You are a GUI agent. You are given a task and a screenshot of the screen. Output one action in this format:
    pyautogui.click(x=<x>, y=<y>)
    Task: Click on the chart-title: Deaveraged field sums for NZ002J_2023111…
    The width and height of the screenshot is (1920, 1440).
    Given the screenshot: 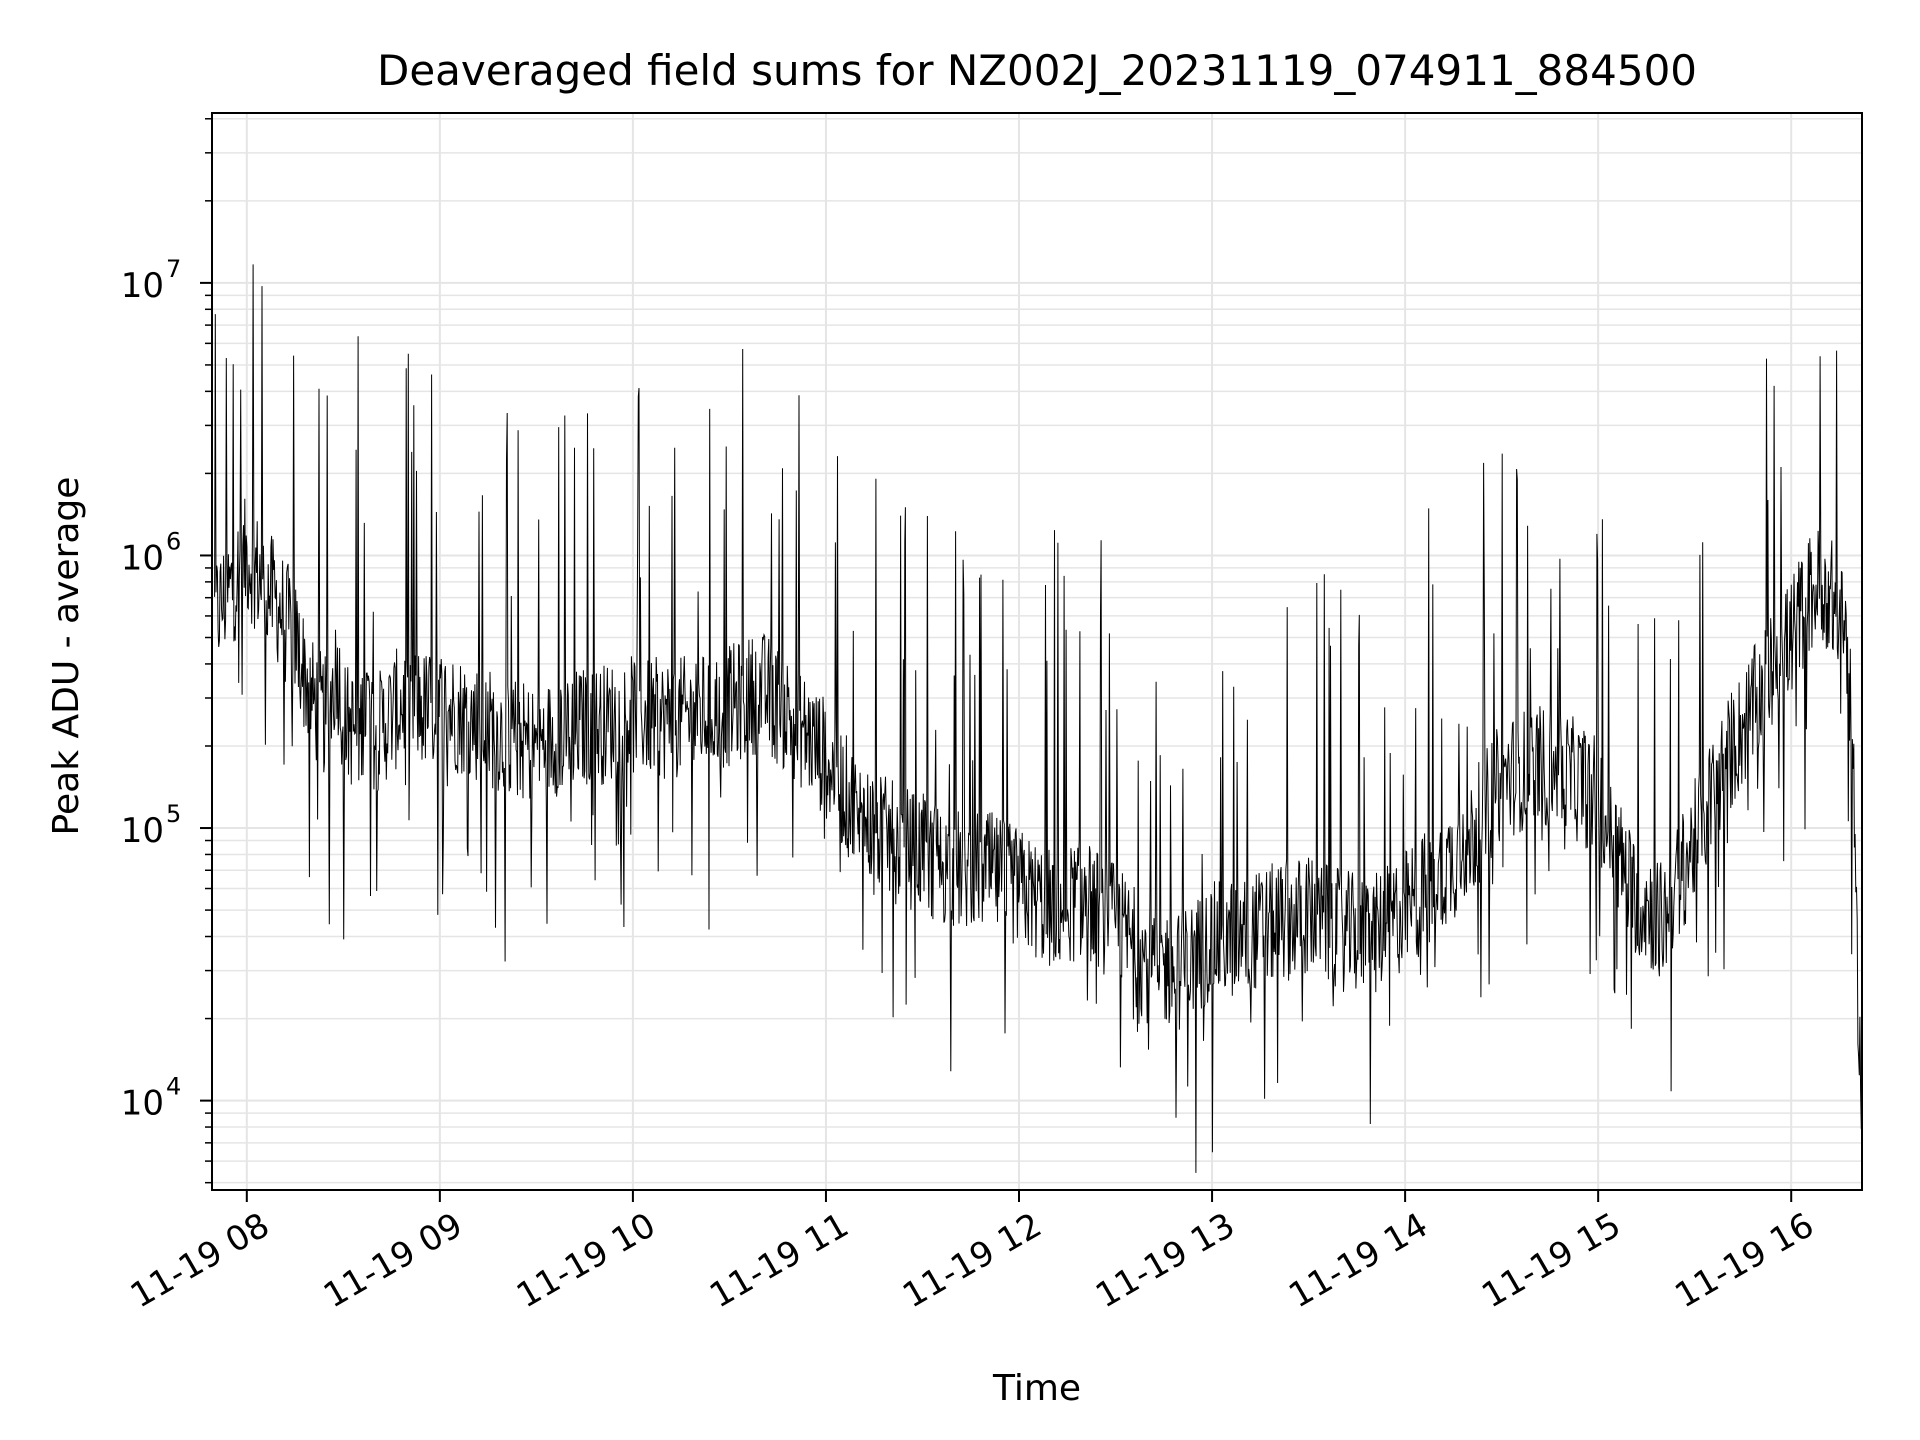 What is the action you would take?
    pyautogui.click(x=1037, y=70)
    